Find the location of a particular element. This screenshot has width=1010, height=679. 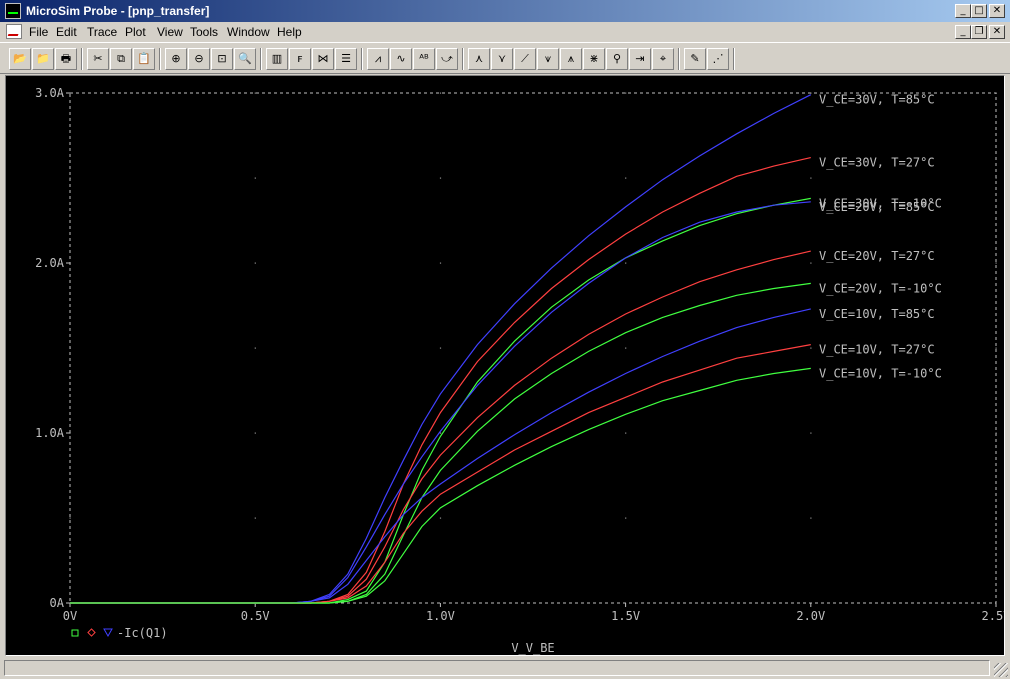

log-x-icon: ▥ is located at coordinates (277, 59).